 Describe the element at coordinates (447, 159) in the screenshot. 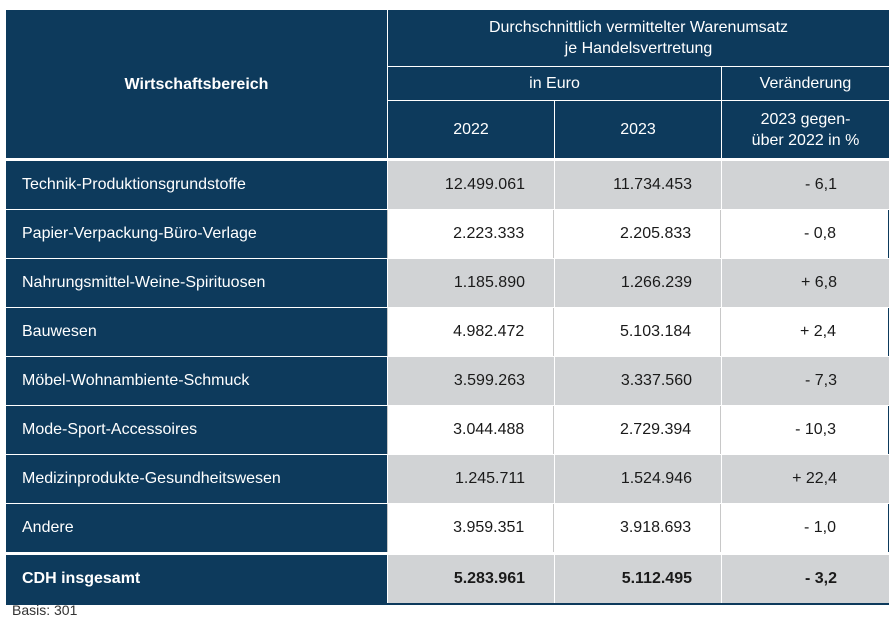

I see `header-divider` at that location.